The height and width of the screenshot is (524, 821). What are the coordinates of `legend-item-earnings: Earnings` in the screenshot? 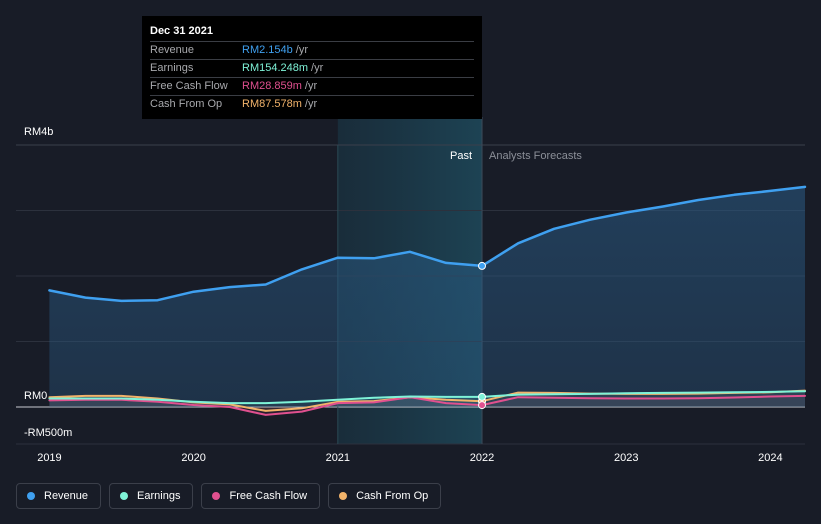 It's located at (151, 496).